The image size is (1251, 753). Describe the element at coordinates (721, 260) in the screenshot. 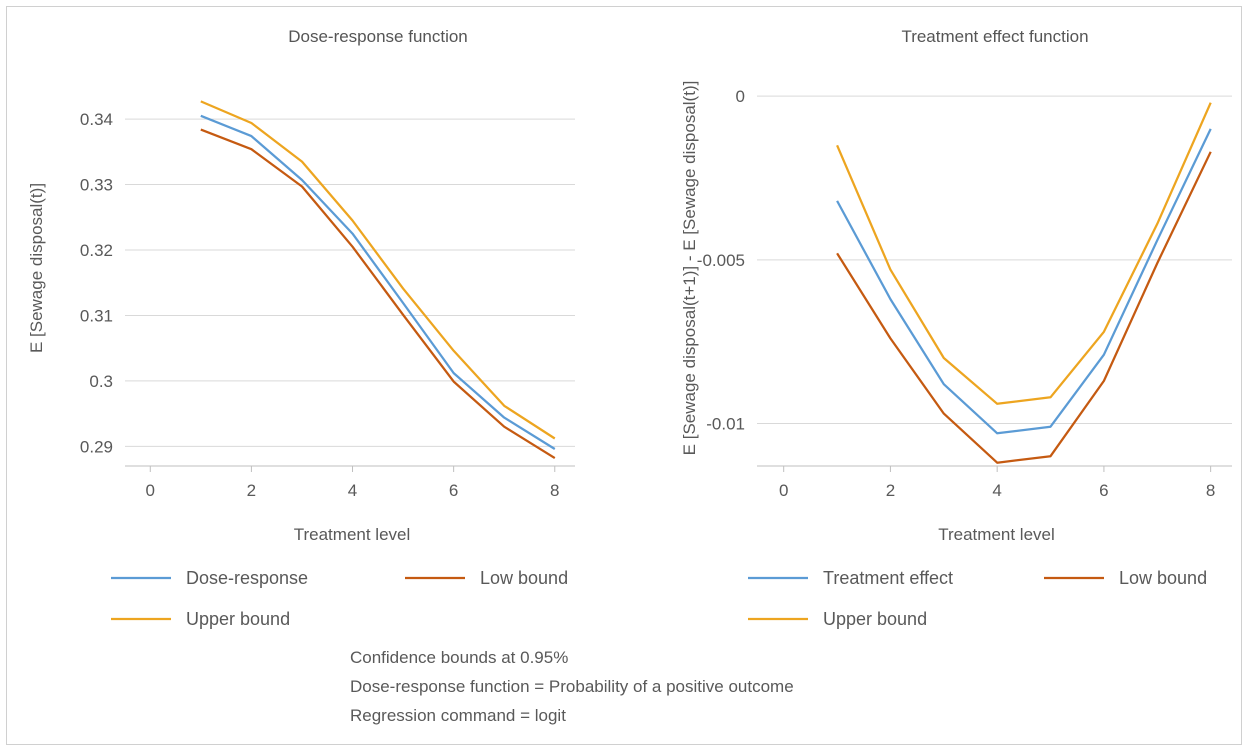

I see `treatment-effect-y-tick-label: -0.005` at that location.